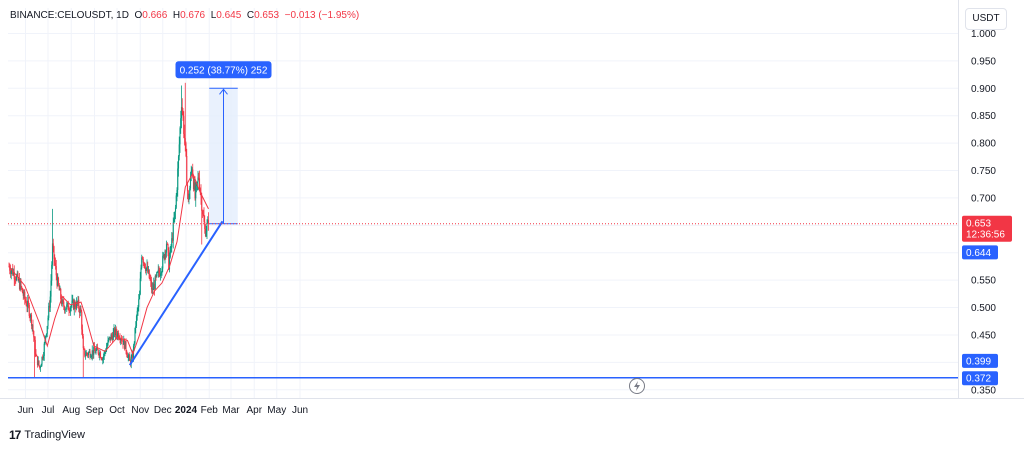  What do you see at coordinates (71, 410) in the screenshot?
I see `x-tick-label: Aug` at bounding box center [71, 410].